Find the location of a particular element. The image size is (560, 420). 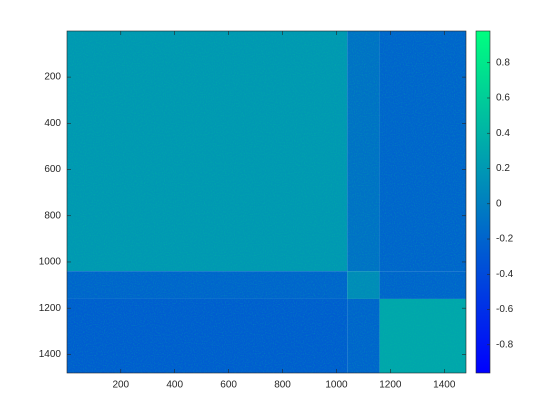

colorbar-tick-label: -0.4 is located at coordinates (505, 274).